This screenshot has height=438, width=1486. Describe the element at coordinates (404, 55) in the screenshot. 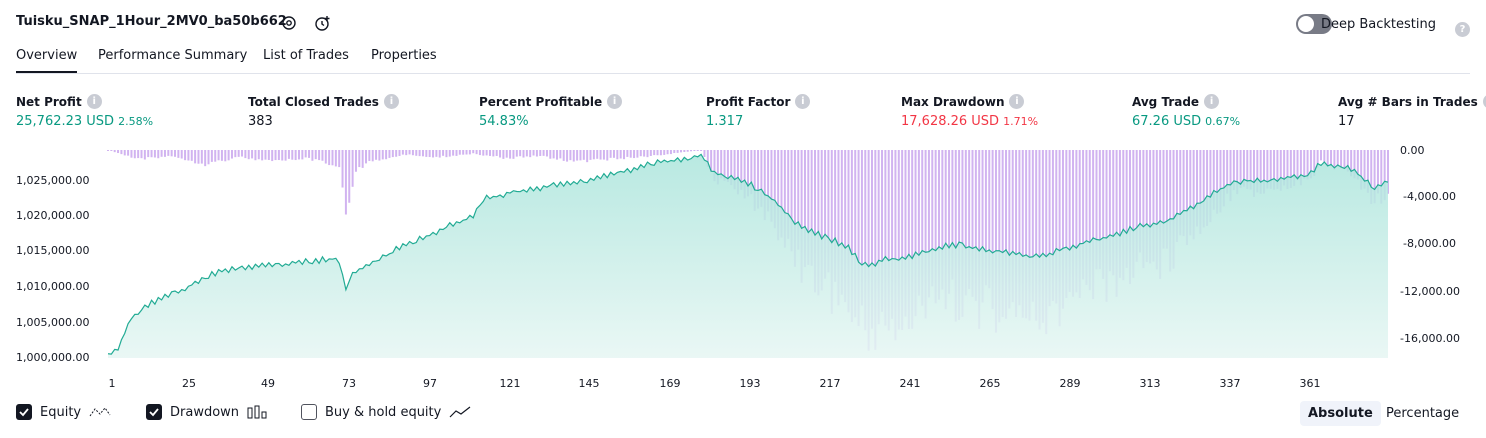

I see `tab-properties: Properties` at that location.